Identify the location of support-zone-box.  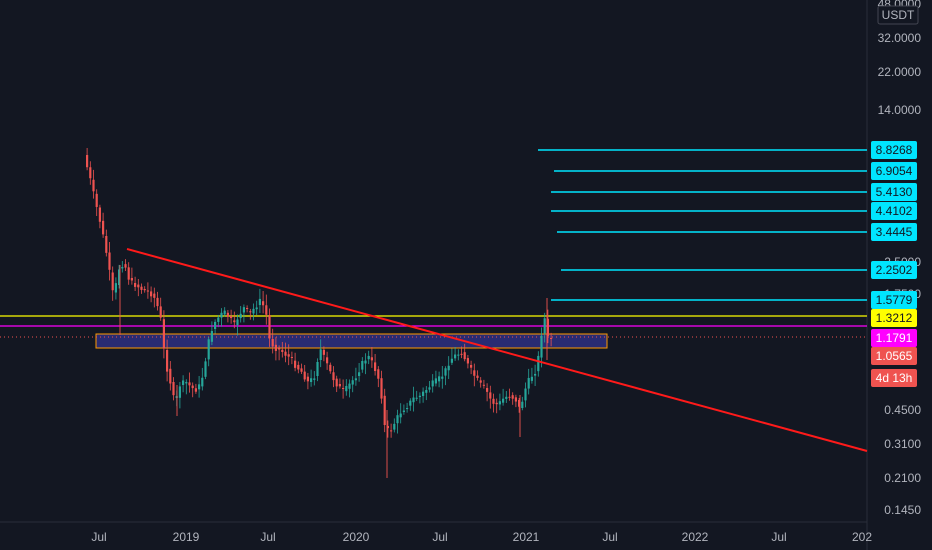
(351, 341).